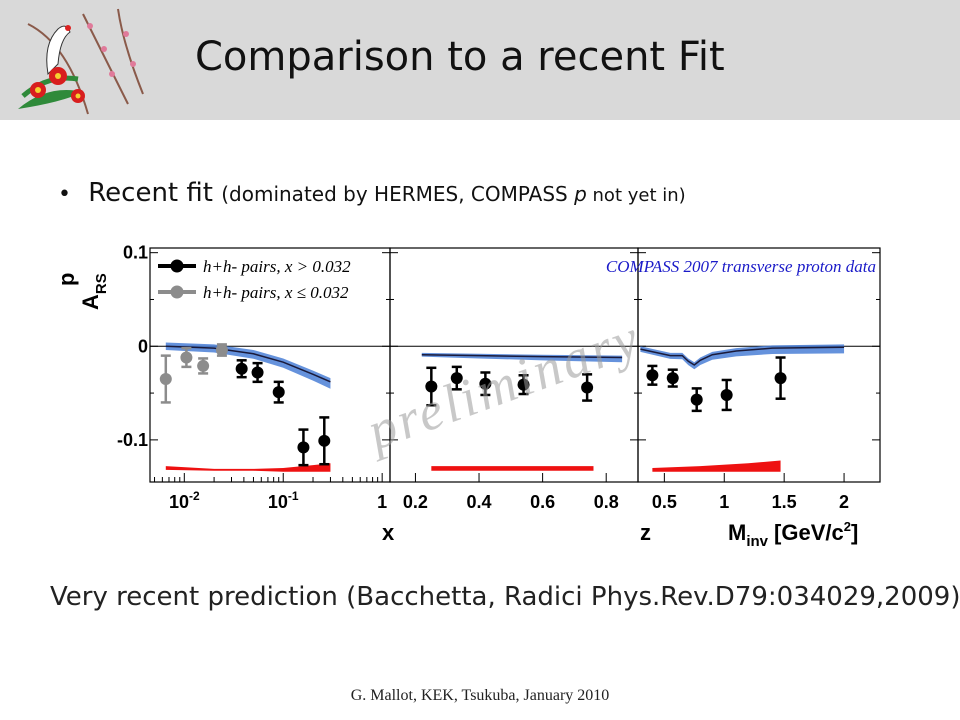 This screenshot has width=960, height=720. What do you see at coordinates (522, 356) in the screenshot?
I see `fit-curve-z` at bounding box center [522, 356].